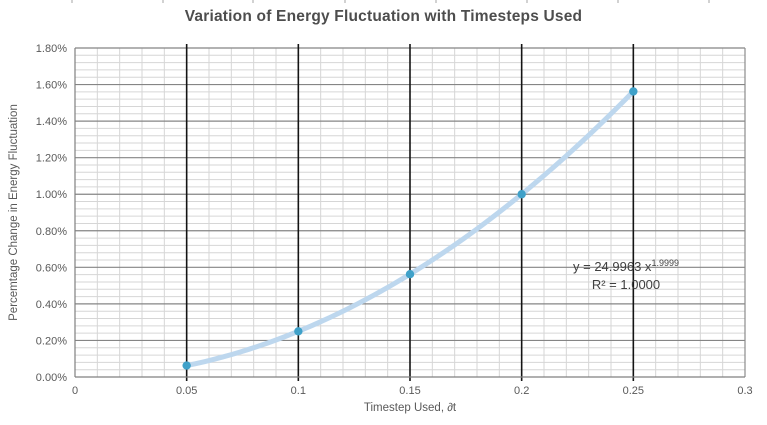 The height and width of the screenshot is (425, 767). What do you see at coordinates (626, 275) in the screenshot?
I see `trendline-equation: y = 24.9963 x1.9999 R² = 1.0000` at bounding box center [626, 275].